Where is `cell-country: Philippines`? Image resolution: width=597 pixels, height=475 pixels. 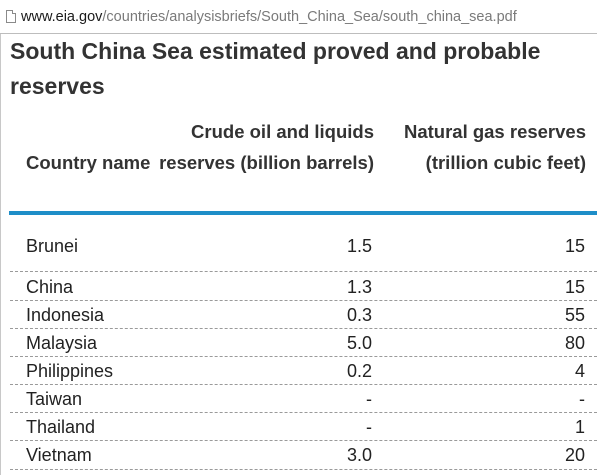
cell-country: Philippines is located at coordinates (70, 371).